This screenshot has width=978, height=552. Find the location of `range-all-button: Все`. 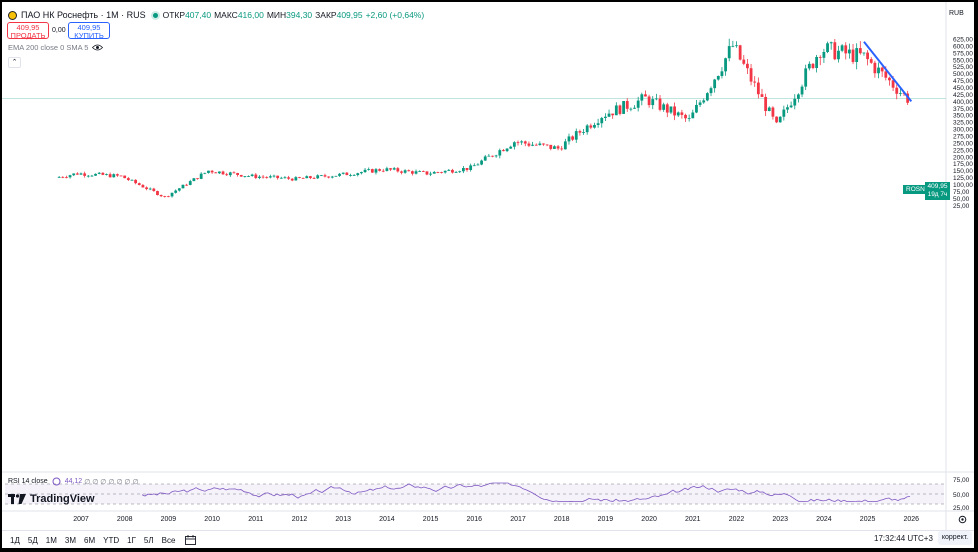

range-all-button: Все is located at coordinates (168, 540).